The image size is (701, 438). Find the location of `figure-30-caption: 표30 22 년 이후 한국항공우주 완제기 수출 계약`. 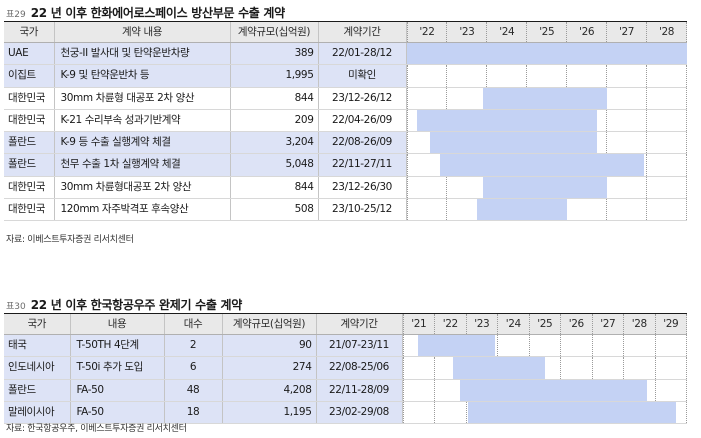

figure-30-caption: 표30 22 년 이후 한국항공우주 완제기 수출 계약 is located at coordinates (124, 304).